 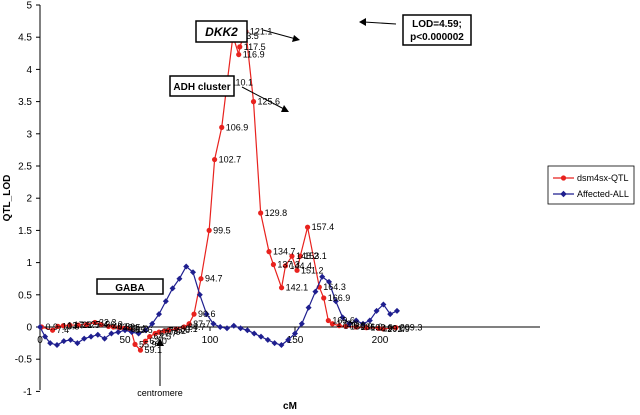 I want to click on data-label: 0.9, so click(x=52, y=327).